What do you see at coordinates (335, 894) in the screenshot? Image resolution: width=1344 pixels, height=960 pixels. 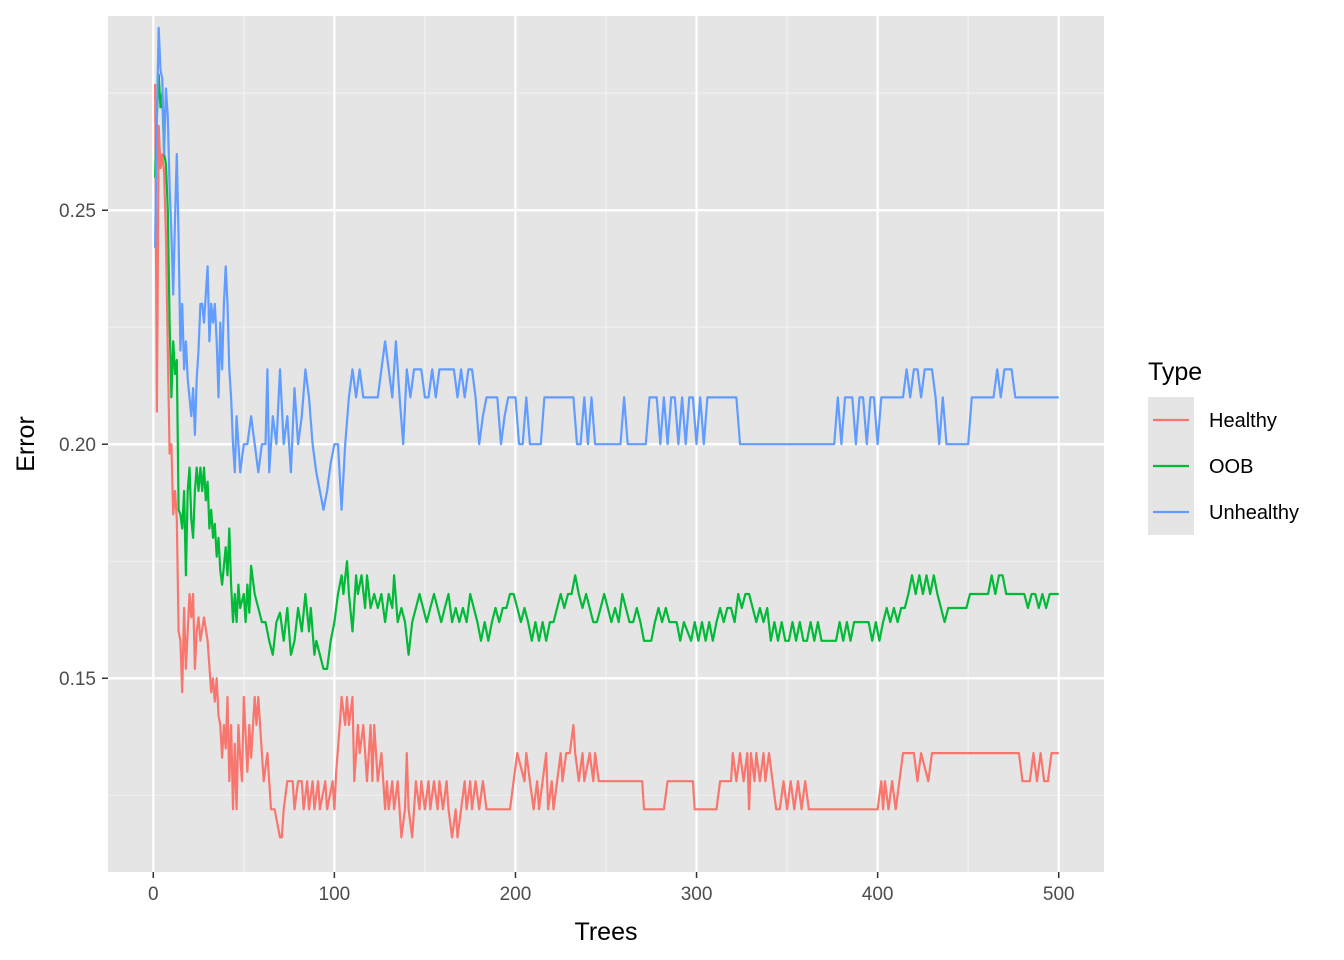 I see `x-tick-label: 100` at bounding box center [335, 894].